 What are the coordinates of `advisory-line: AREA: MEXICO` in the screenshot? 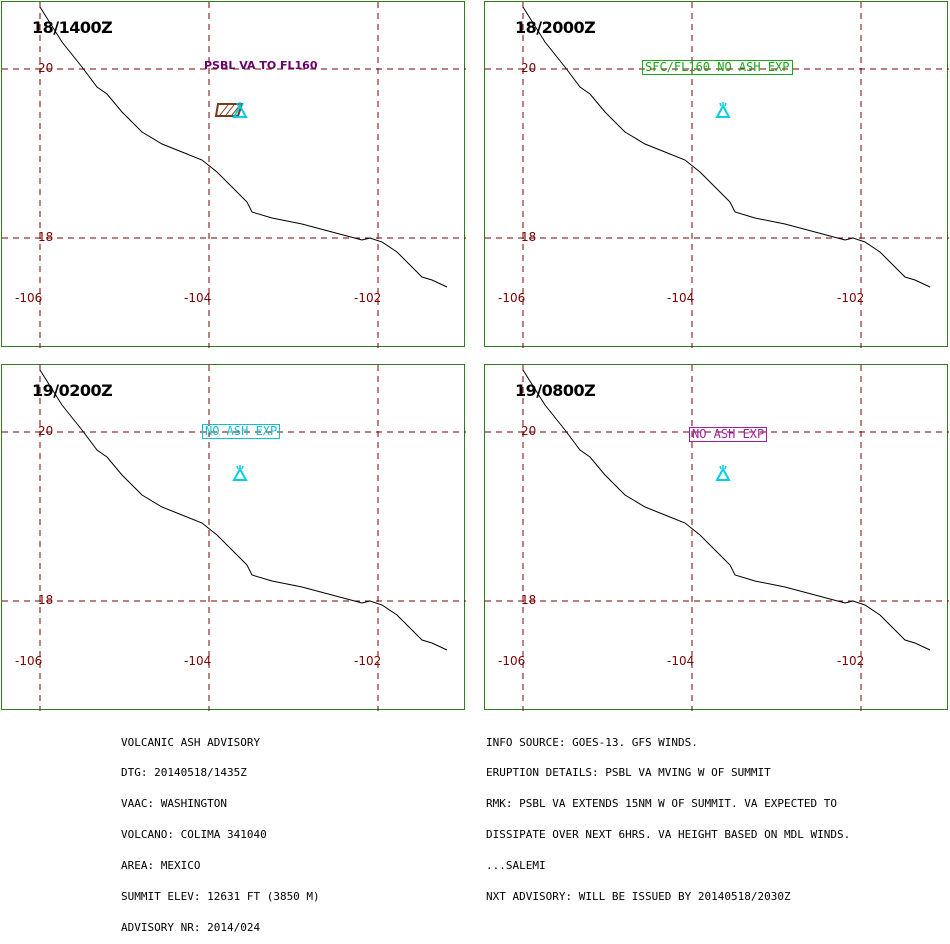 It's located at (161, 866).